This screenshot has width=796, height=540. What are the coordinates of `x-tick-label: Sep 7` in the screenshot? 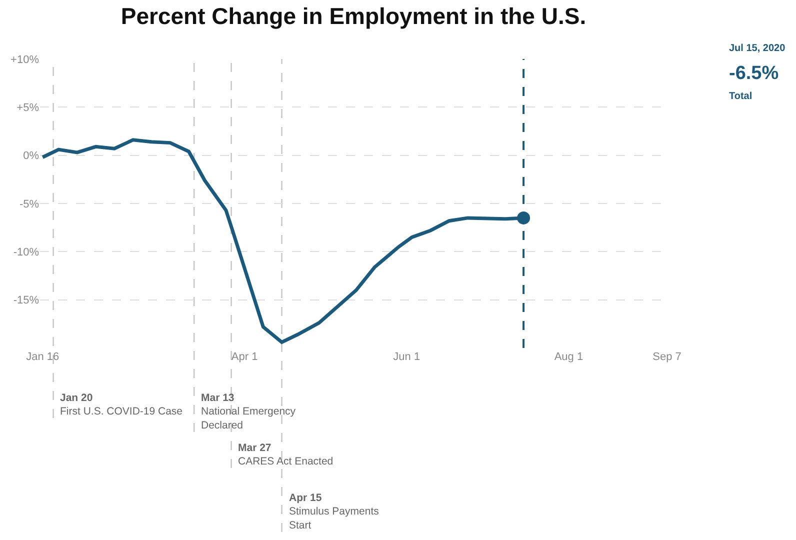 It's located at (667, 357).